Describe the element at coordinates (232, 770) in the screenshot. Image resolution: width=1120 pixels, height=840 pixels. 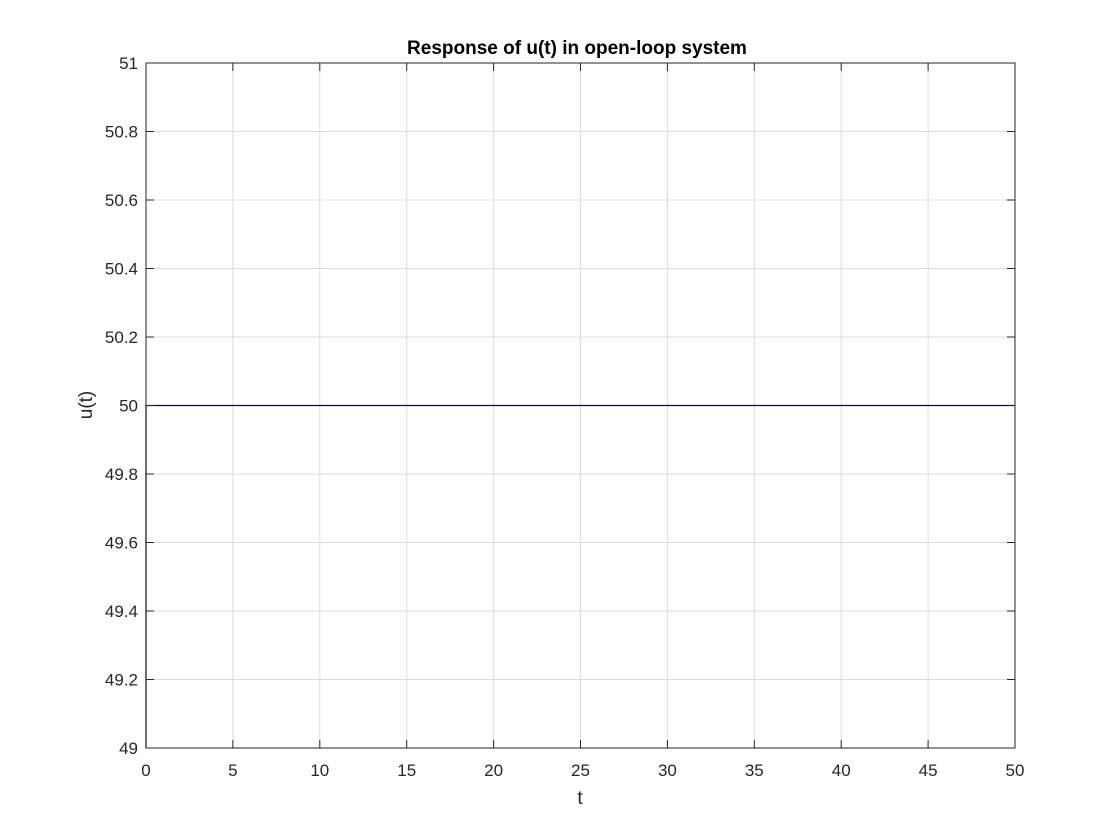
I see `x-tick-label: 5` at that location.